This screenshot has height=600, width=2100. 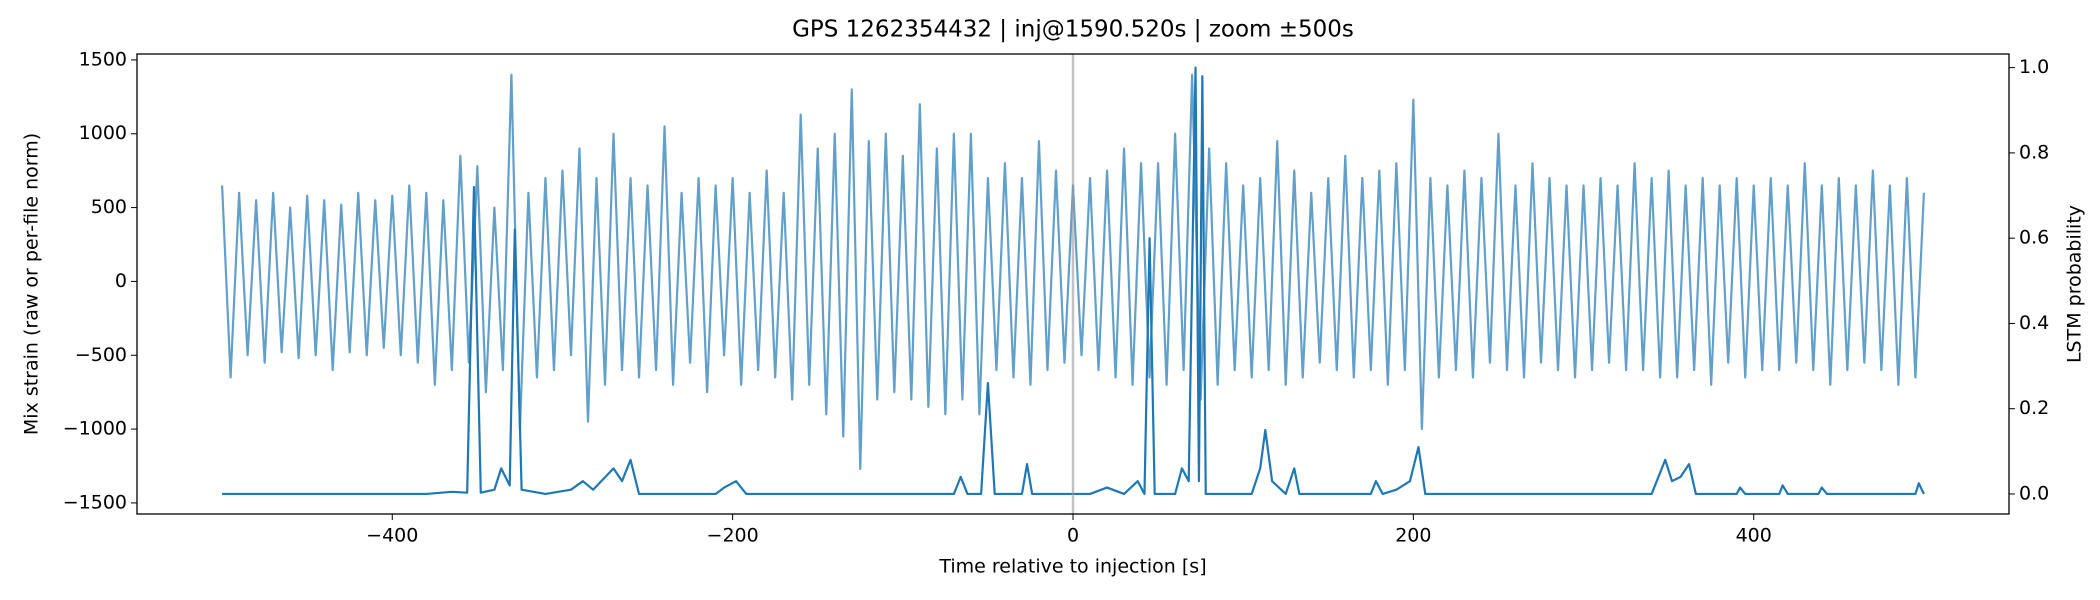 I want to click on y-tick-label: −1000, so click(x=95, y=429).